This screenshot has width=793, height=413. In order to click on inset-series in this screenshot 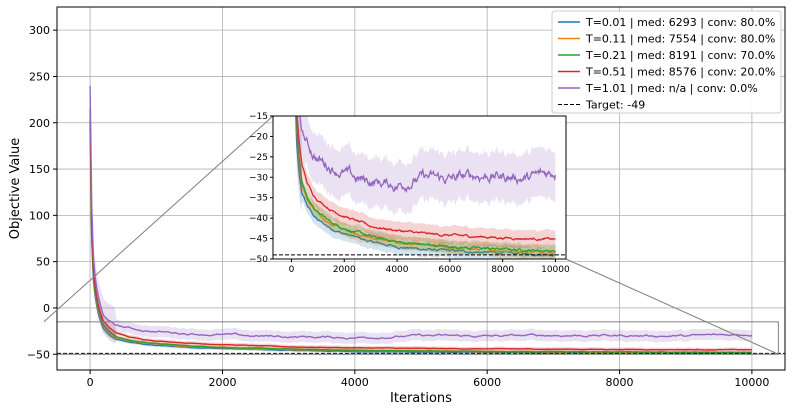, I will do `click(419, 187)`.